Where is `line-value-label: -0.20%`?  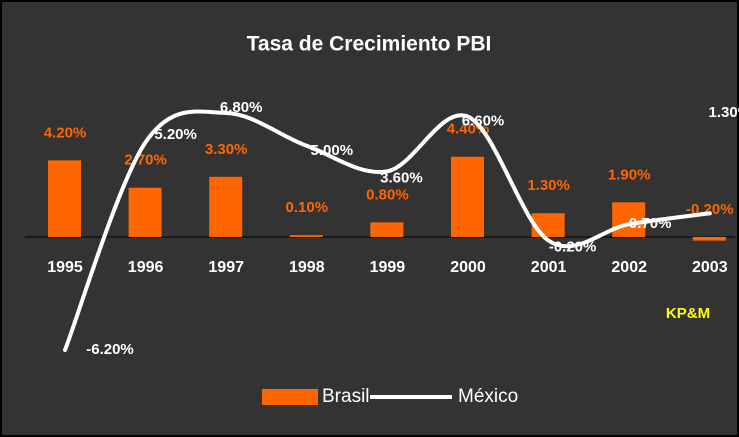
line-value-label: -0.20% is located at coordinates (573, 247).